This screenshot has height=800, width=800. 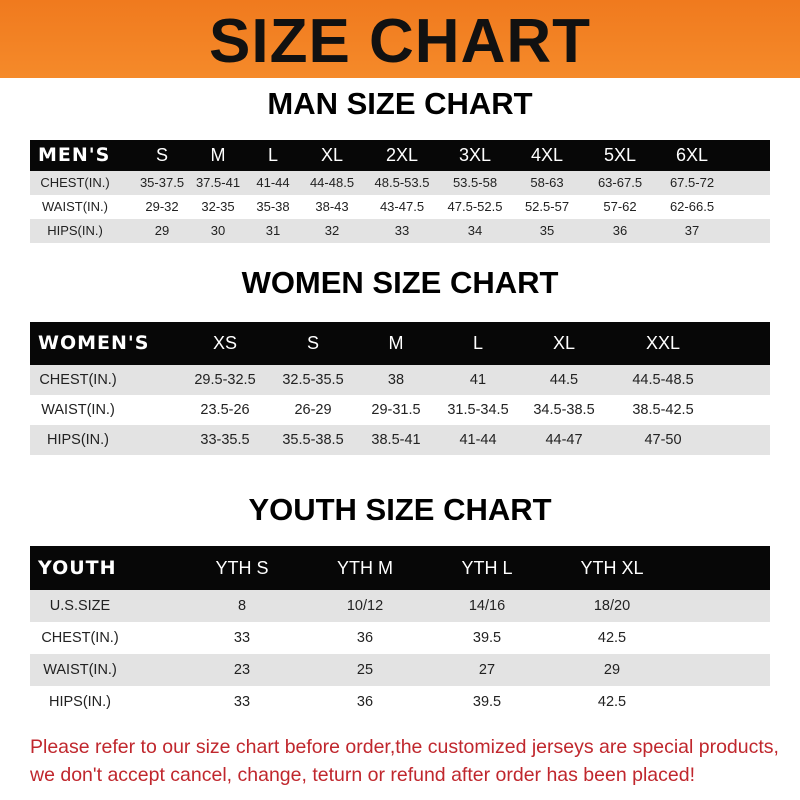 I want to click on measurement-value: 57-62, so click(x=620, y=206).